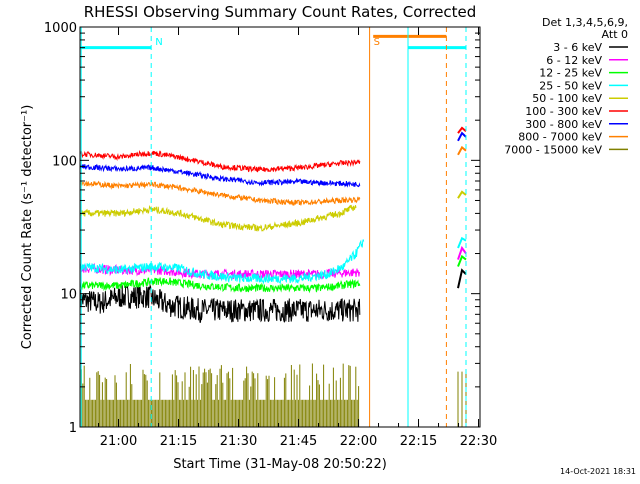 The width and height of the screenshot is (640, 484). I want to click on annotation-label: N, so click(158, 42).